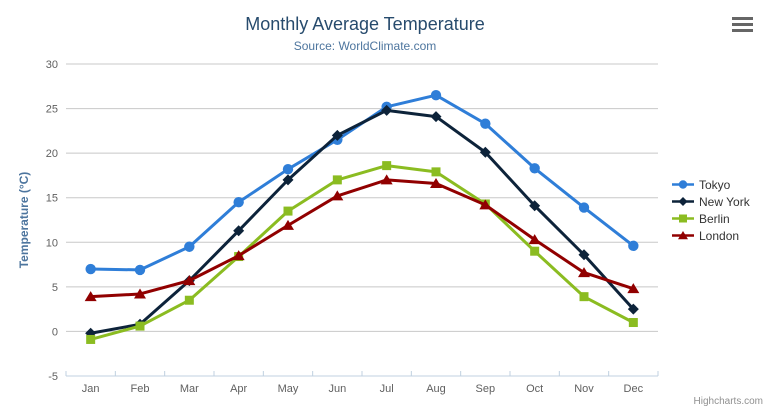 This screenshot has height=416, width=769. I want to click on x-axis-label: Sep, so click(486, 389).